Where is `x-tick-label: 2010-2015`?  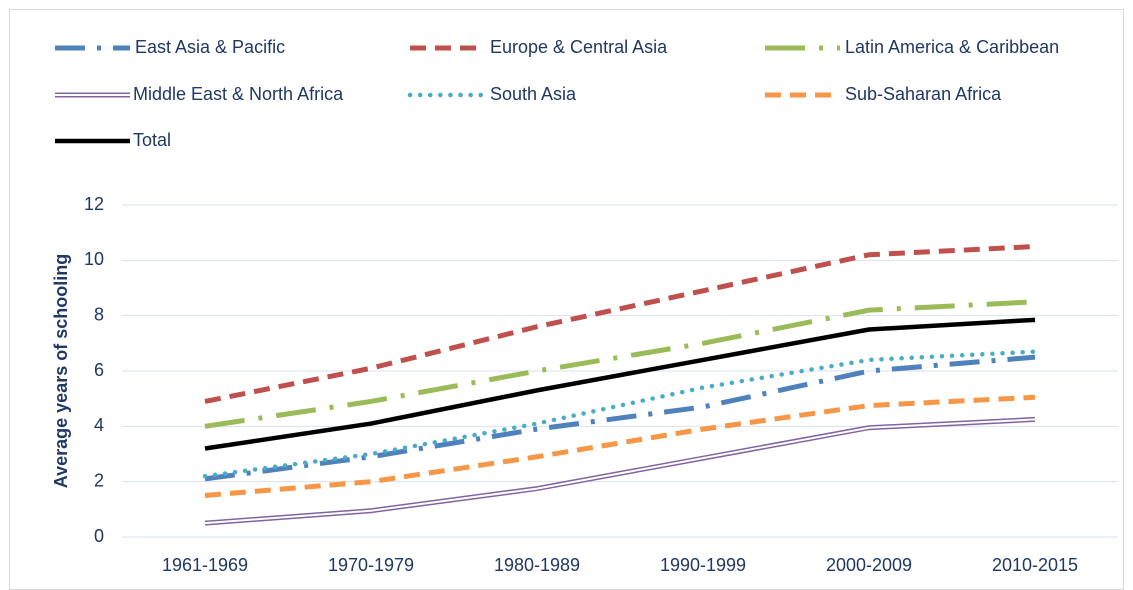
x-tick-label: 2010-2015 is located at coordinates (1035, 565).